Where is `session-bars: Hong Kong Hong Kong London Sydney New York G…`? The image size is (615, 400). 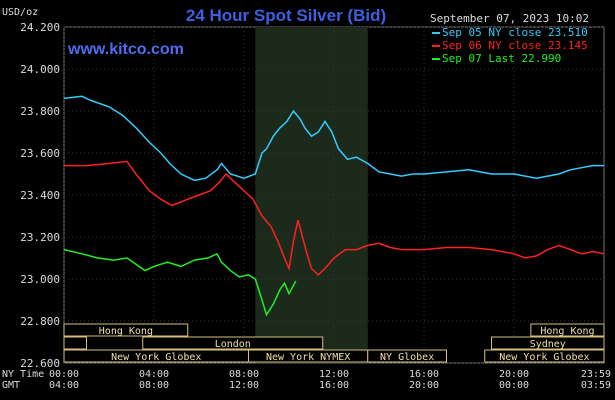
session-bars: Hong Kong Hong Kong London Sydney New York G… is located at coordinates (334, 343).